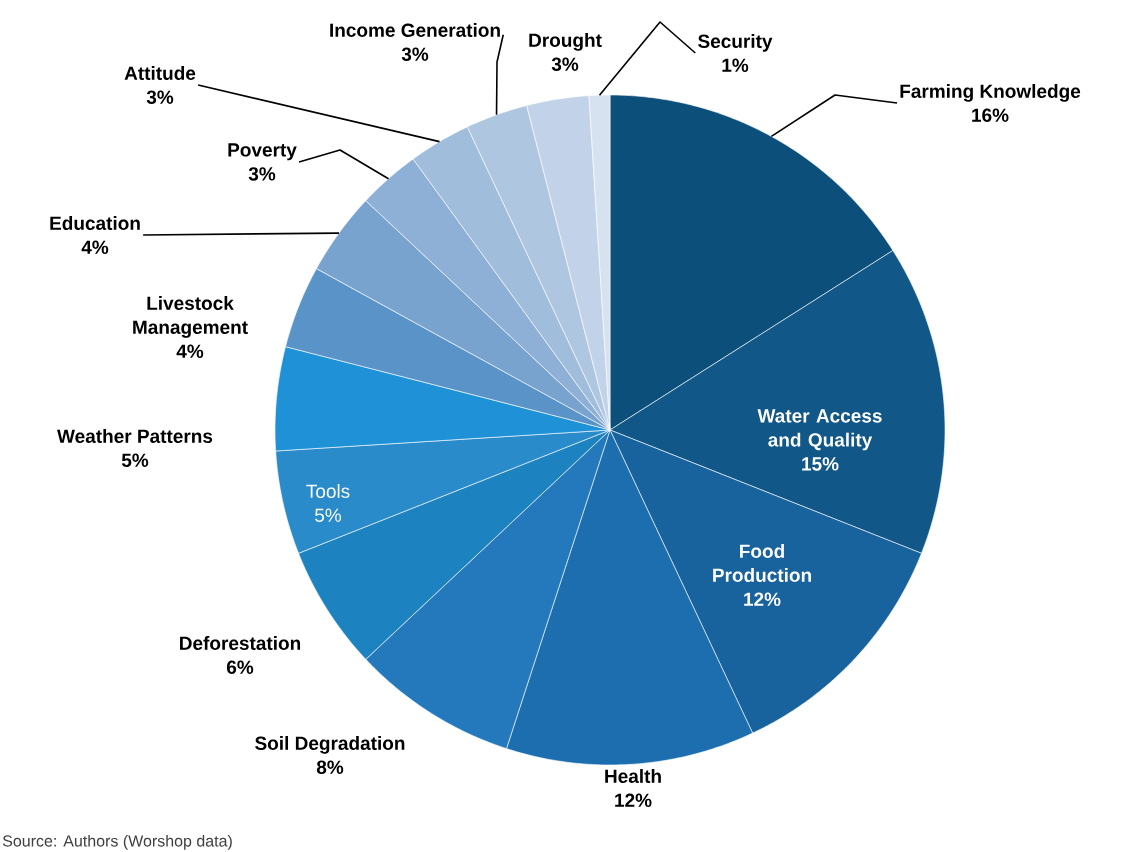 The image size is (1131, 852). What do you see at coordinates (328, 491) in the screenshot?
I see `slice-label: Tools` at bounding box center [328, 491].